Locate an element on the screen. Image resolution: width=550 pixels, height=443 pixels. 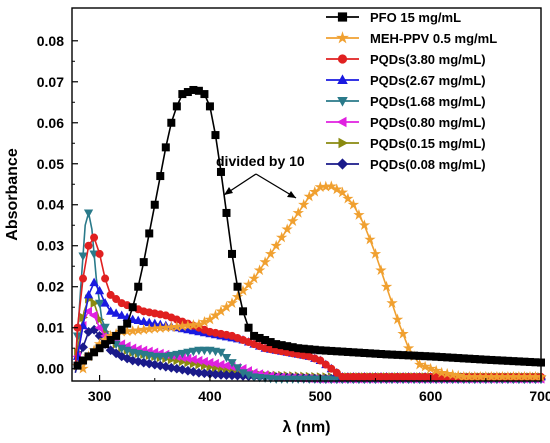
legend-item-3: PQDs(3.80 mg/mL) is located at coordinates (406, 59).